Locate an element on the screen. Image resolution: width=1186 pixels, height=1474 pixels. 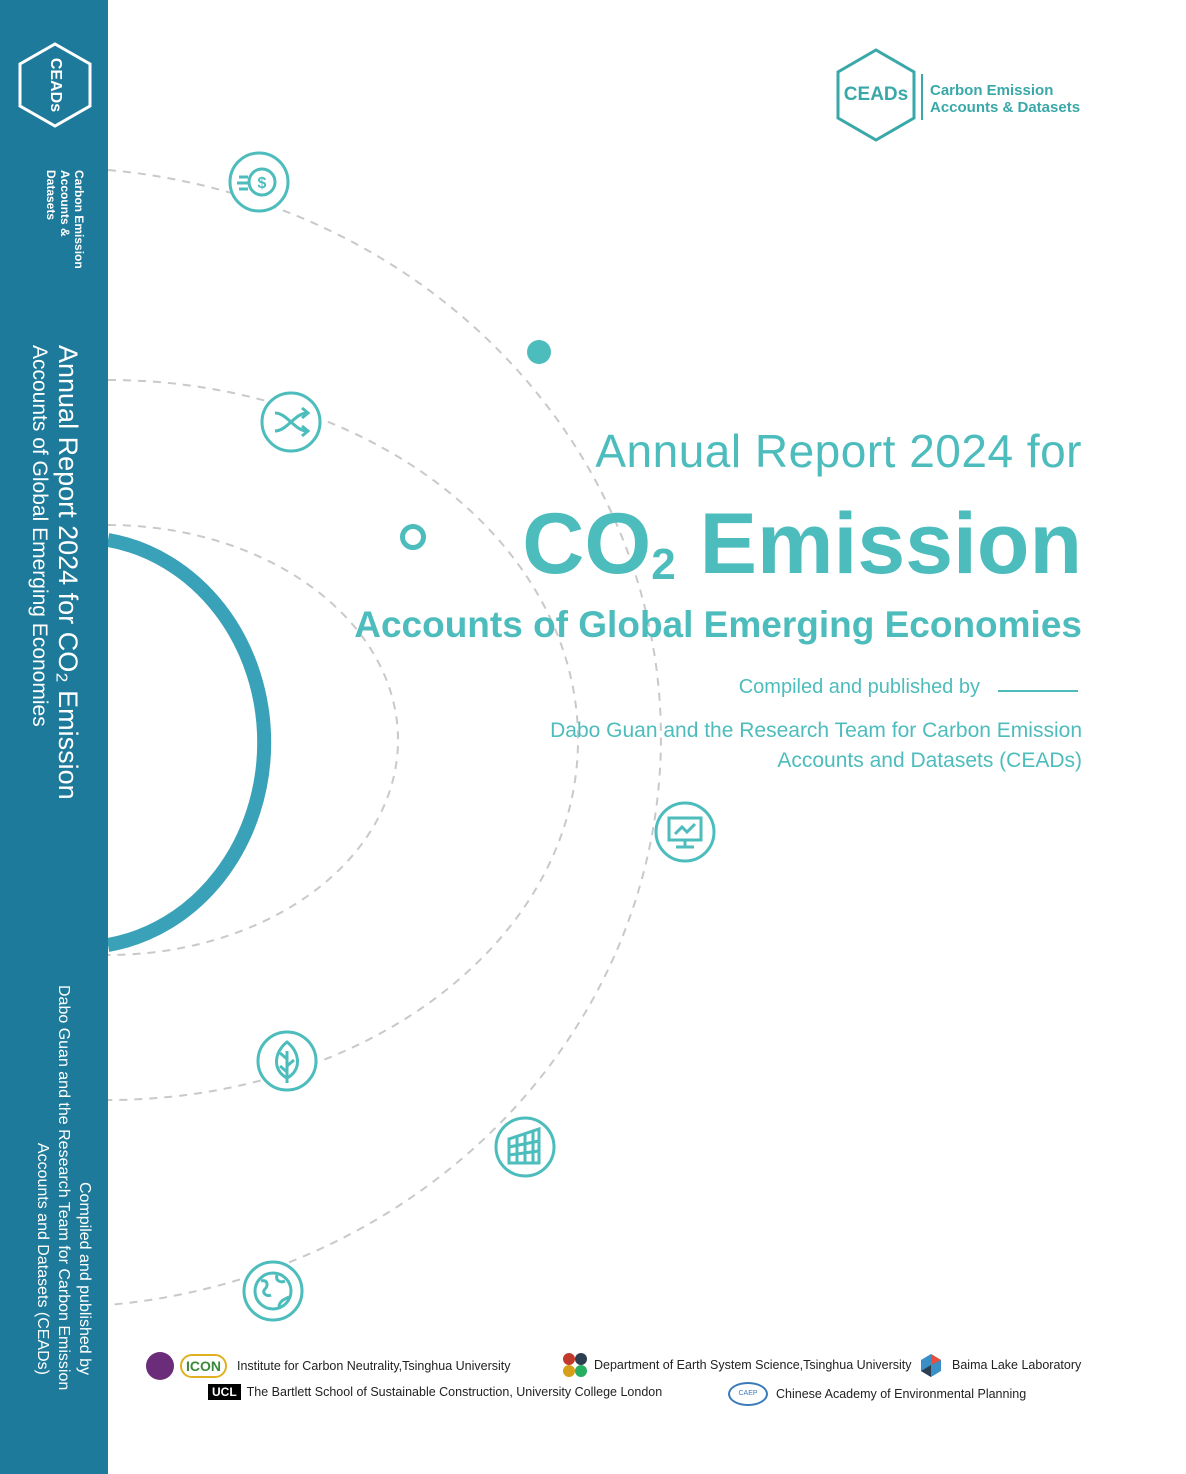
compiled-divider is located at coordinates (1038, 691).